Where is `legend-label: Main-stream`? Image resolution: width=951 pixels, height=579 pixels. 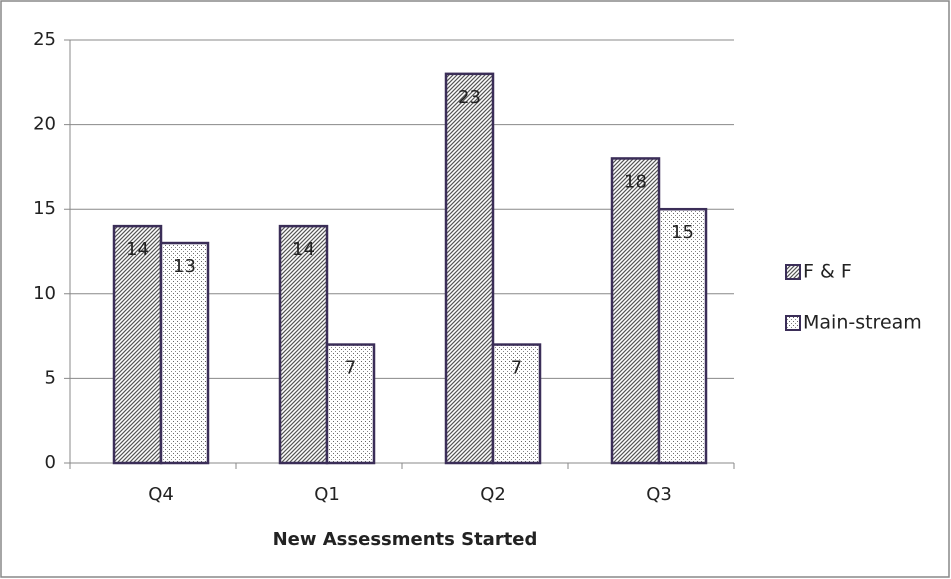
legend-label: Main-stream is located at coordinates (862, 323).